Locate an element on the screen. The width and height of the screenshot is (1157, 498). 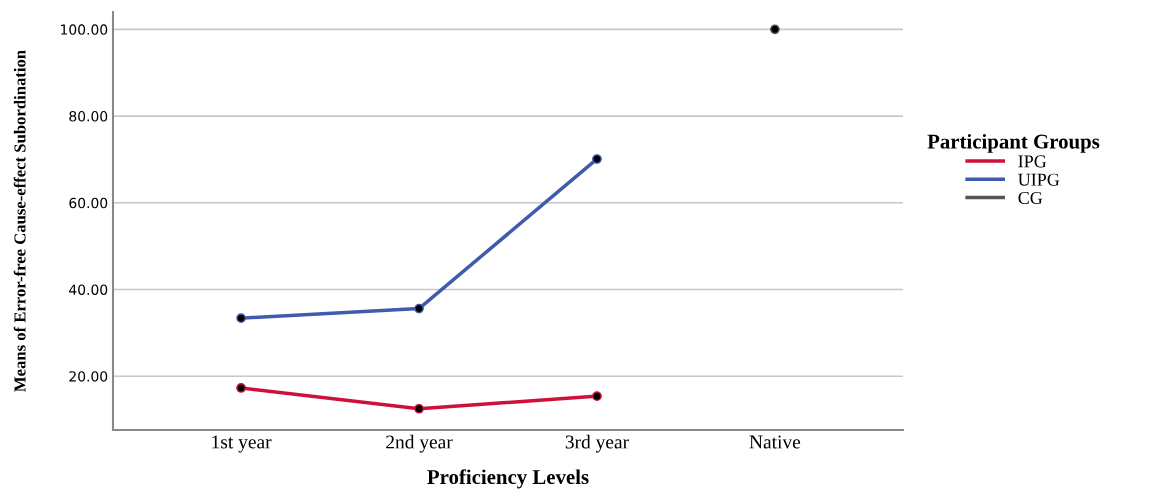
x-tick-label: 3rd year is located at coordinates (597, 443).